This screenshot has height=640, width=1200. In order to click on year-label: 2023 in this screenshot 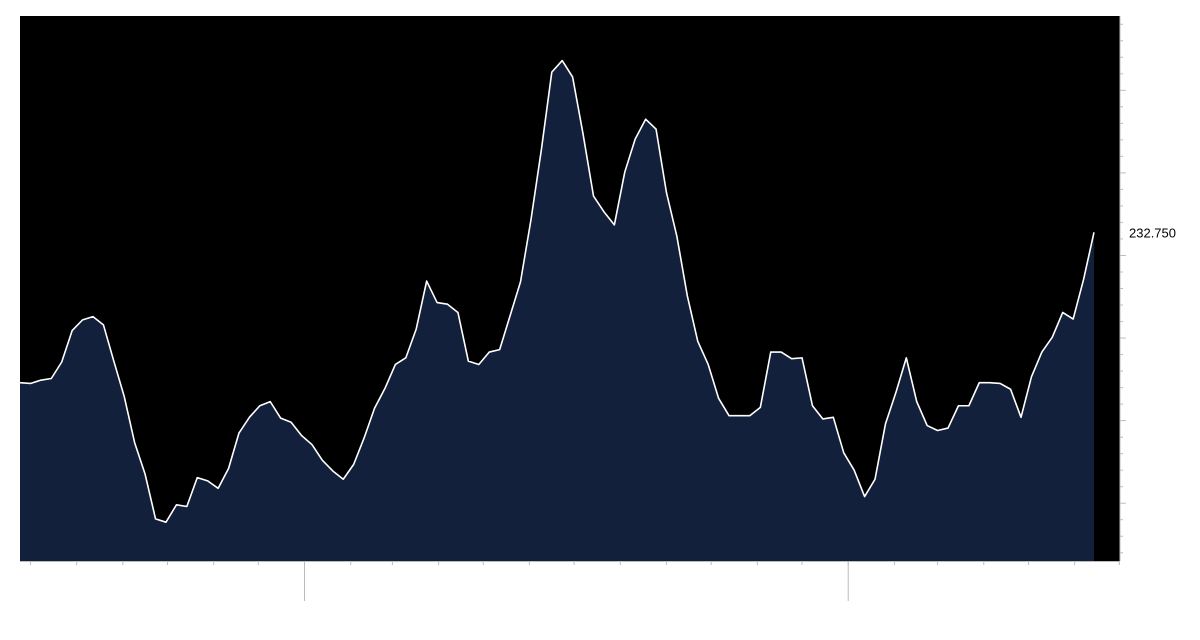, I will do `click(574, 592)`.